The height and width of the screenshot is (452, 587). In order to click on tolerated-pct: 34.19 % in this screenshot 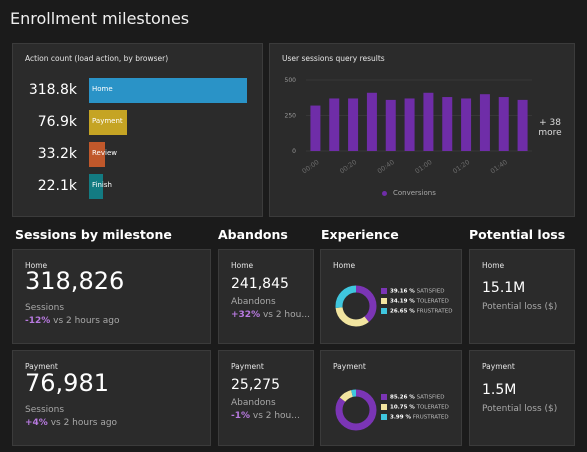, I will do `click(402, 301)`.